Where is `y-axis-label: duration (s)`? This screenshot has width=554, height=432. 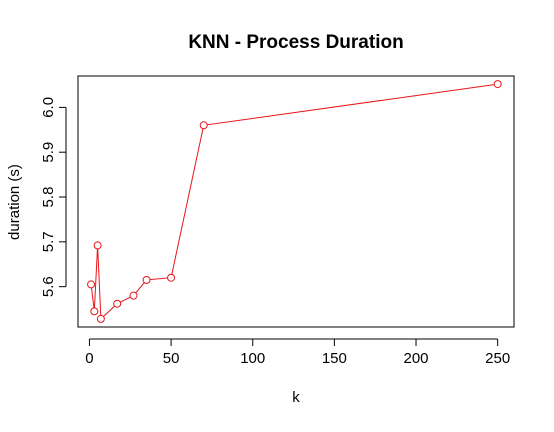
y-axis-label: duration (s) is located at coordinates (14, 202).